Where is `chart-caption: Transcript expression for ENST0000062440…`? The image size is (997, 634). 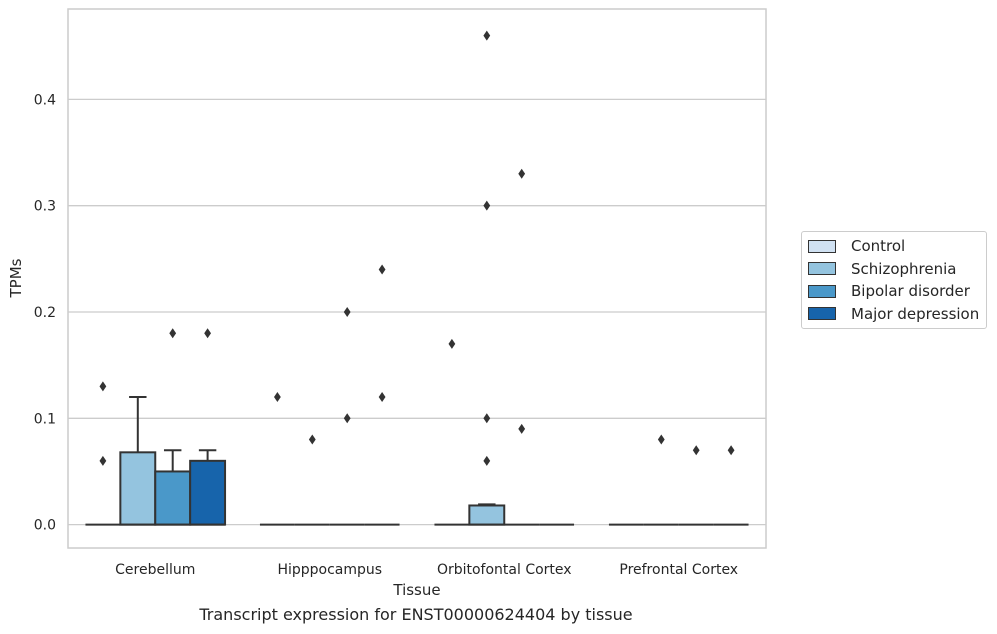
chart-caption: Transcript expression for ENST0000062440… is located at coordinates (416, 614).